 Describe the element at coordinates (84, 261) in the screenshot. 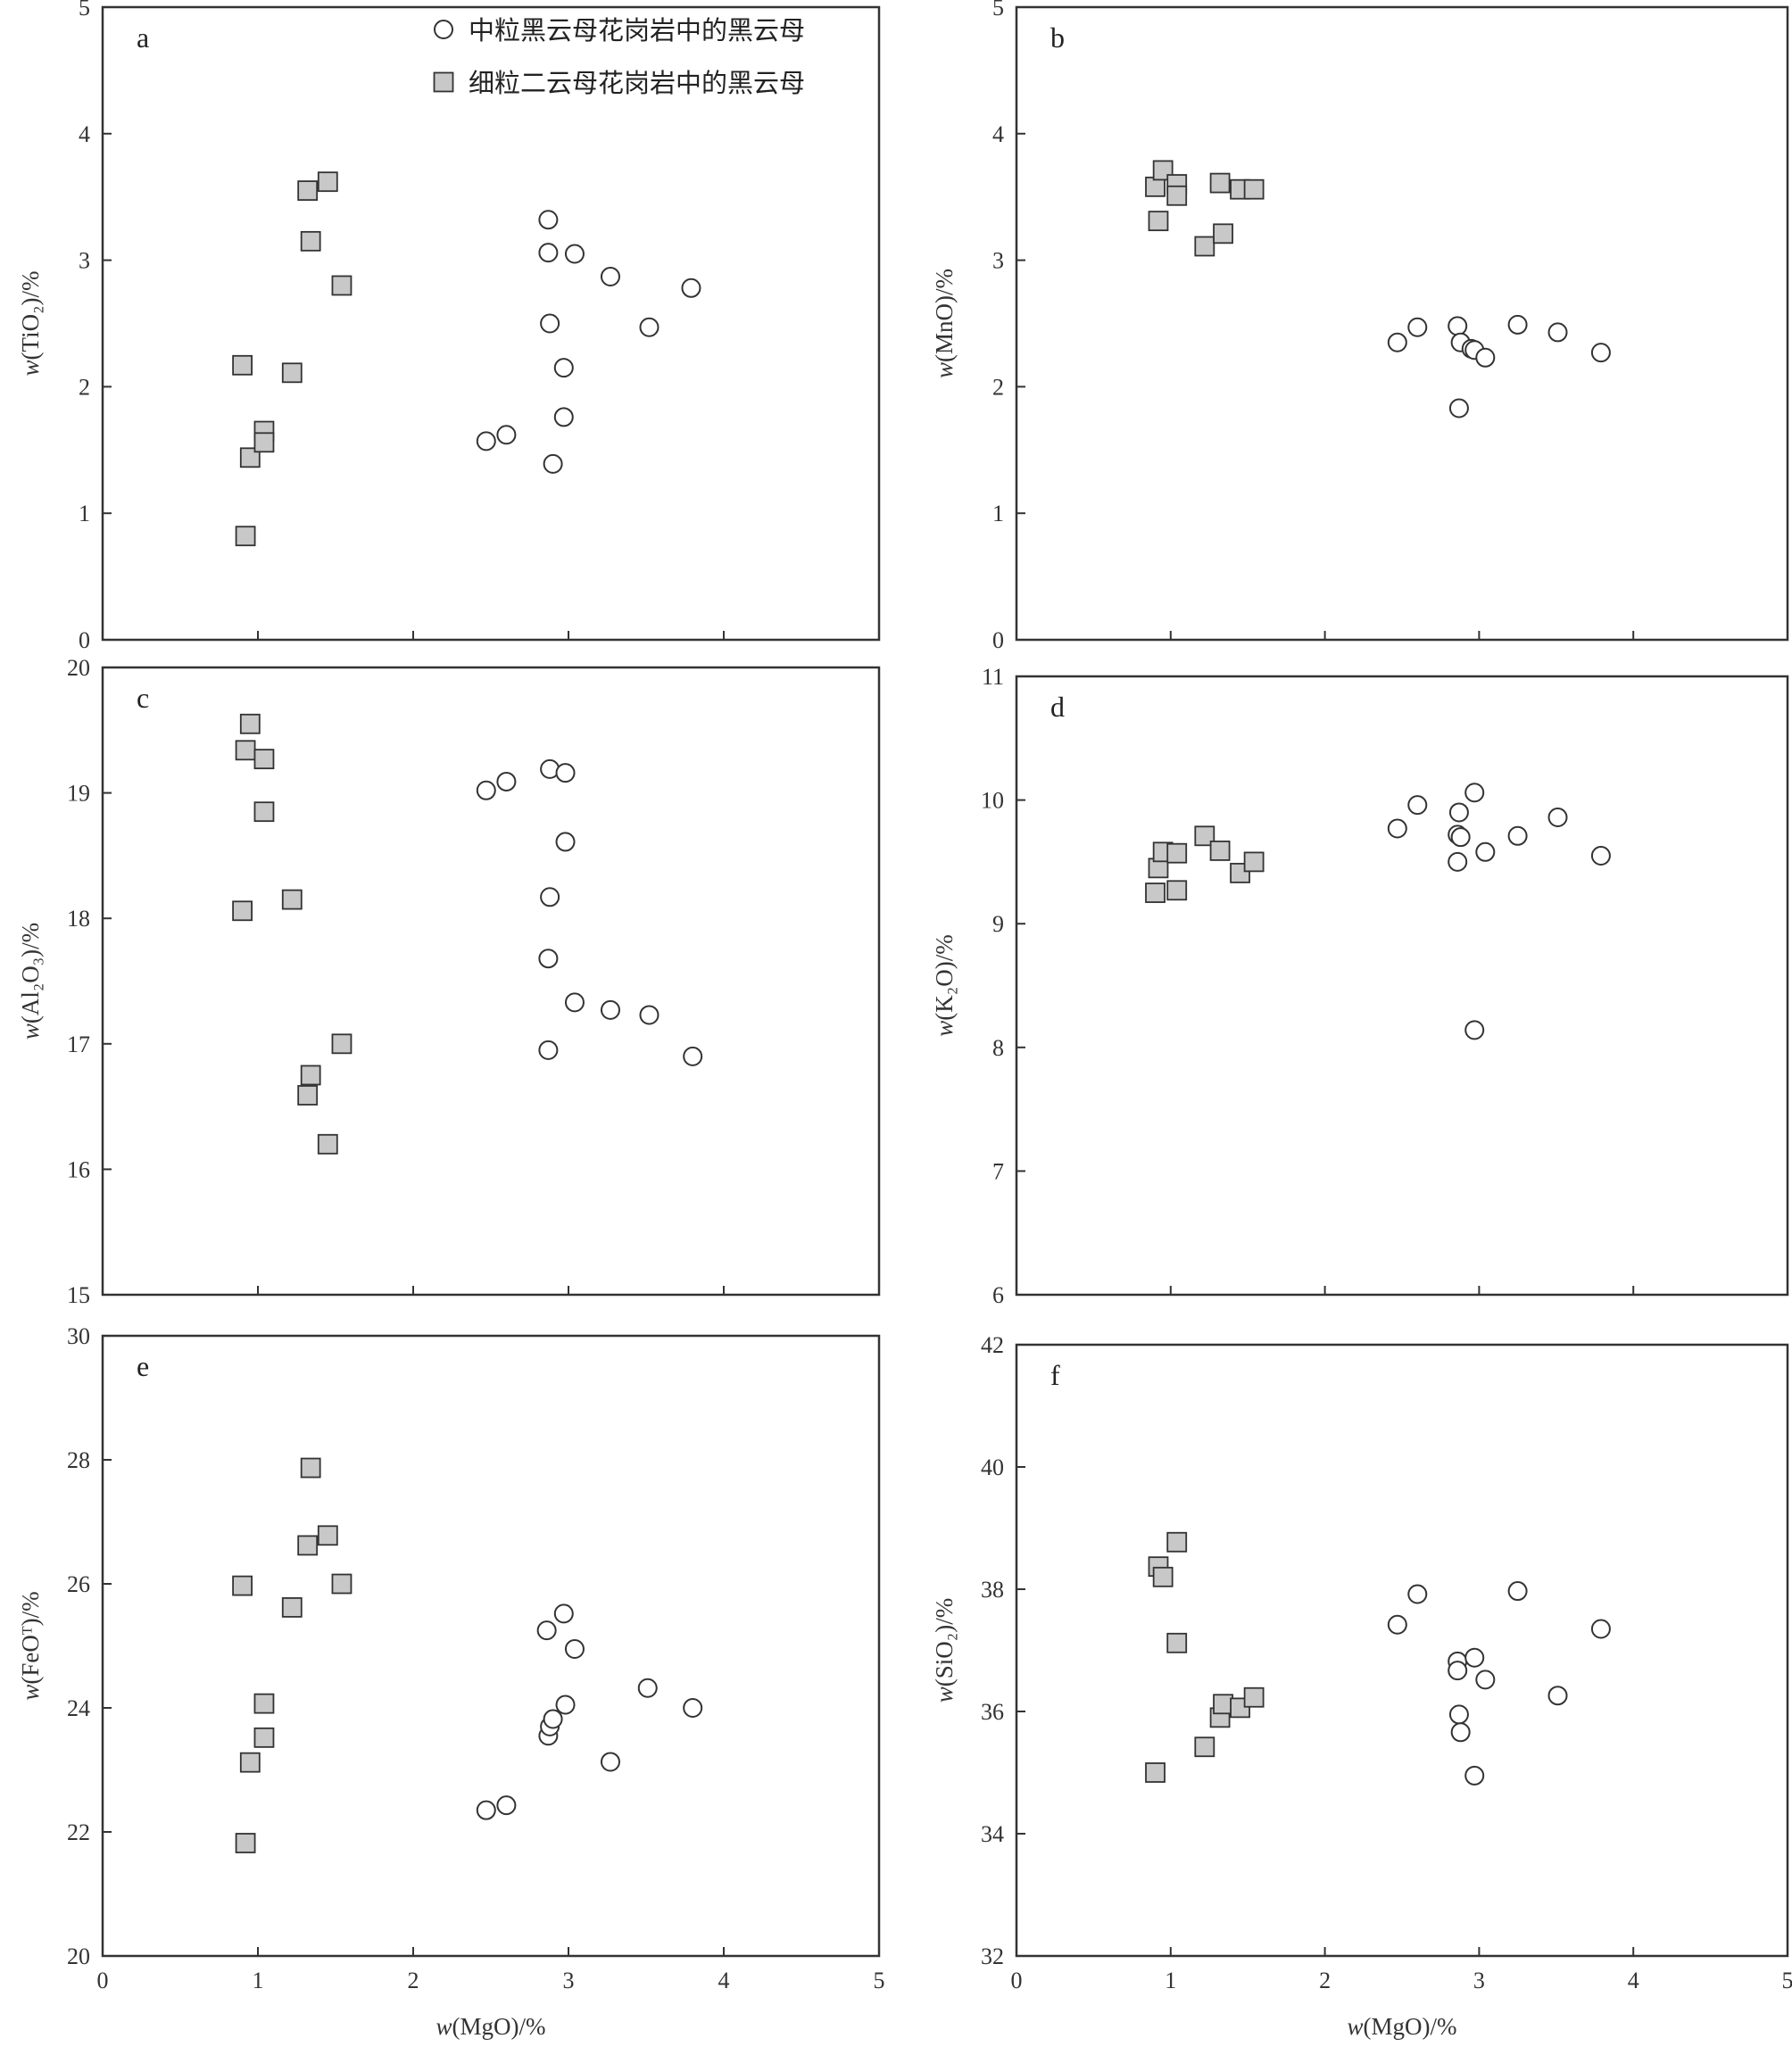

I see `y-tick-label: 3` at that location.